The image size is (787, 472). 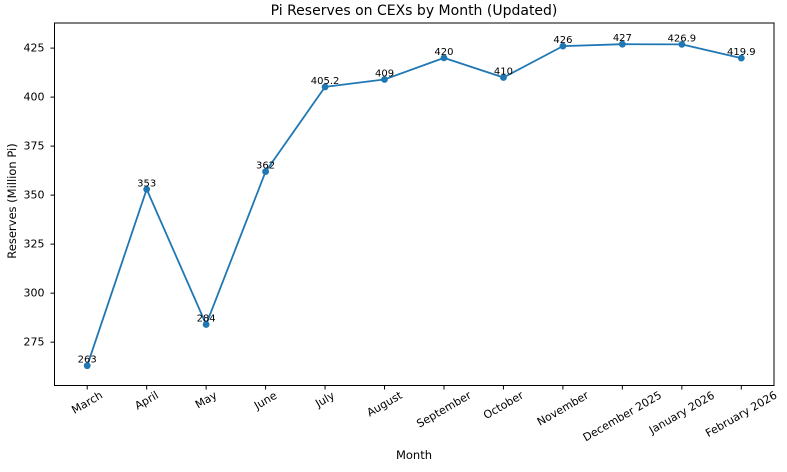 What do you see at coordinates (562, 40) in the screenshot?
I see `data-point-label: 426` at bounding box center [562, 40].